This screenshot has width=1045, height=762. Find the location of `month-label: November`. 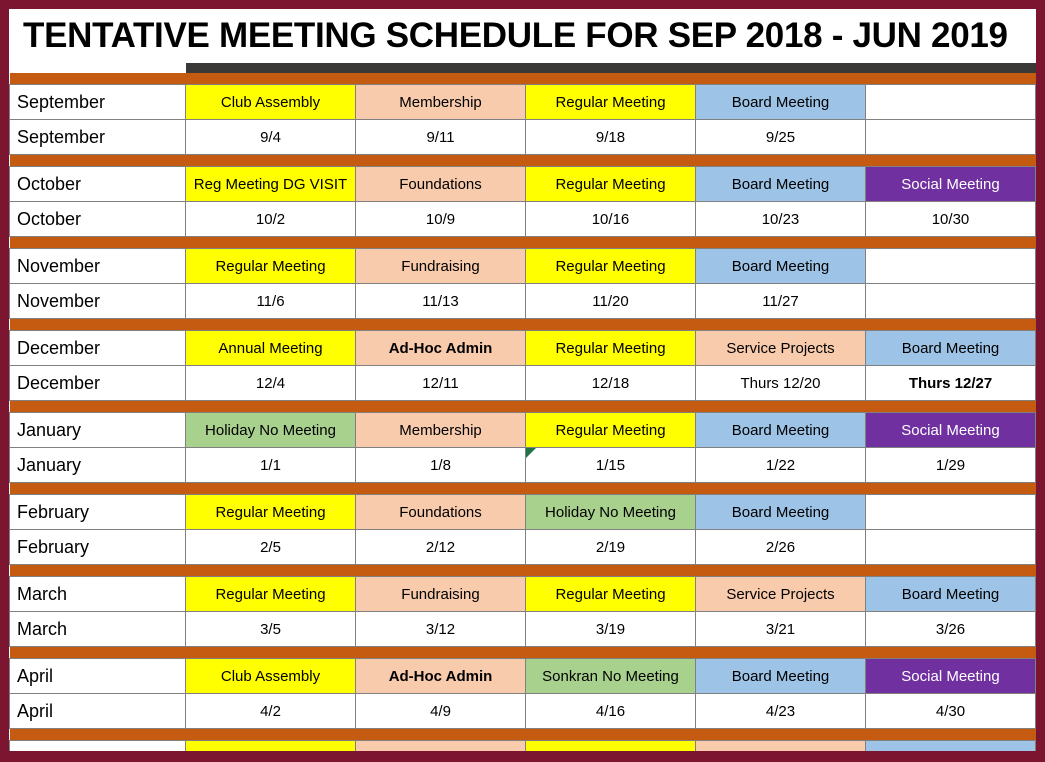

month-label: November is located at coordinates (97, 301).